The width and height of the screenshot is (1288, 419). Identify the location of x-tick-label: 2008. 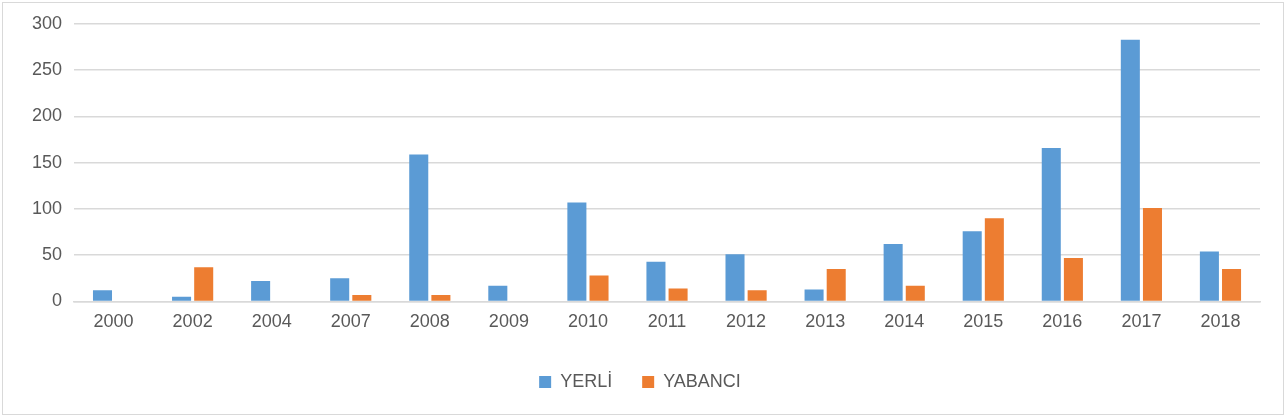
(429, 321).